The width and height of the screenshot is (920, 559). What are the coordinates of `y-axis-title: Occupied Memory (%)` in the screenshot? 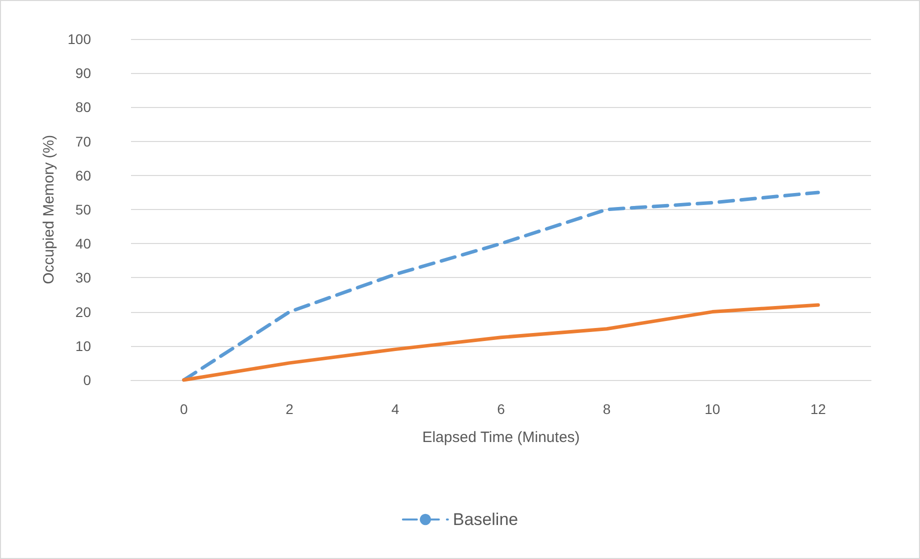 It's located at (49, 209).